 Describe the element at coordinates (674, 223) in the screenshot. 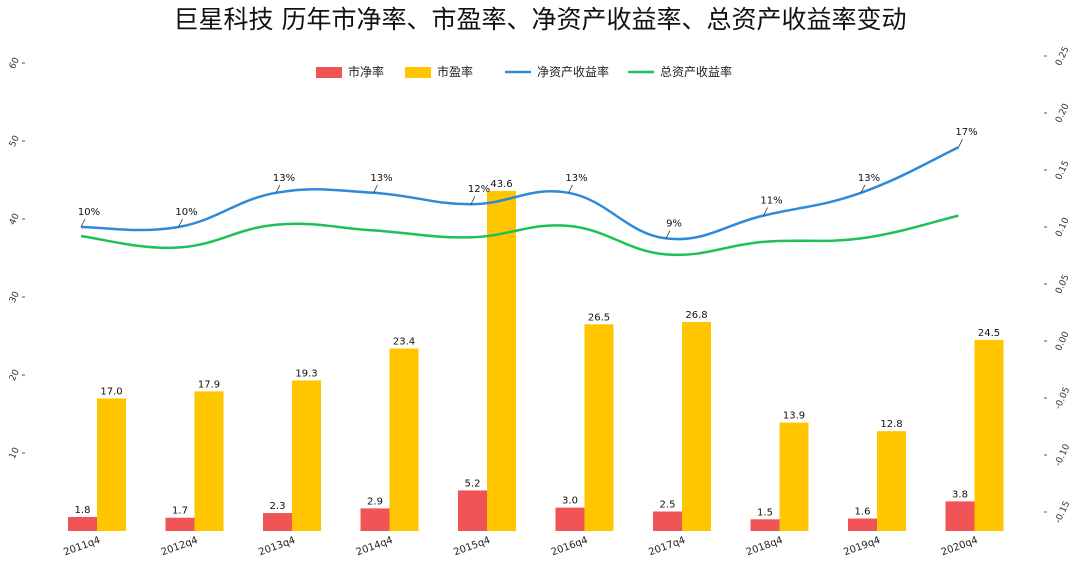

I see `roe-data-label: 9%` at that location.